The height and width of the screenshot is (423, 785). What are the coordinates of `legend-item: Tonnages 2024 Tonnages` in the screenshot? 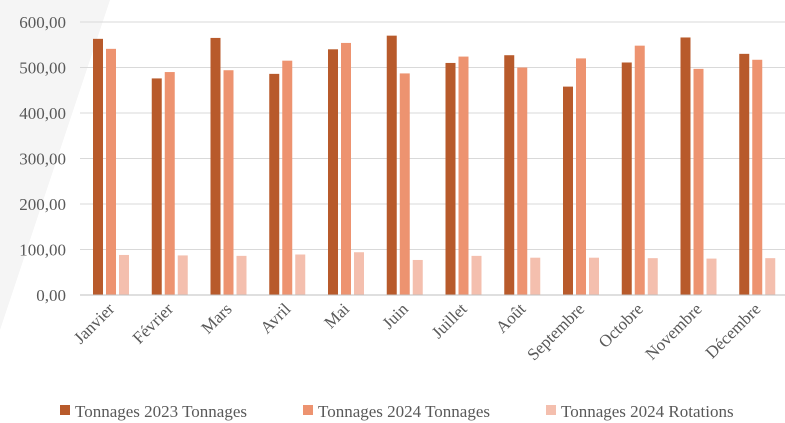 It's located at (396, 411).